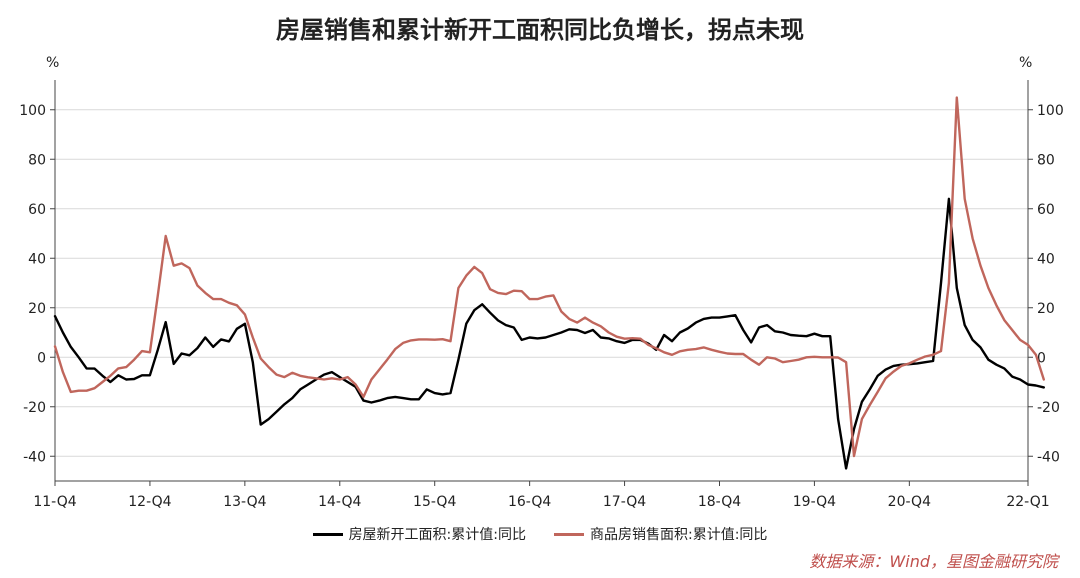  I want to click on legend-label: 房屋新开工面积:累计值:同比, so click(437, 535).